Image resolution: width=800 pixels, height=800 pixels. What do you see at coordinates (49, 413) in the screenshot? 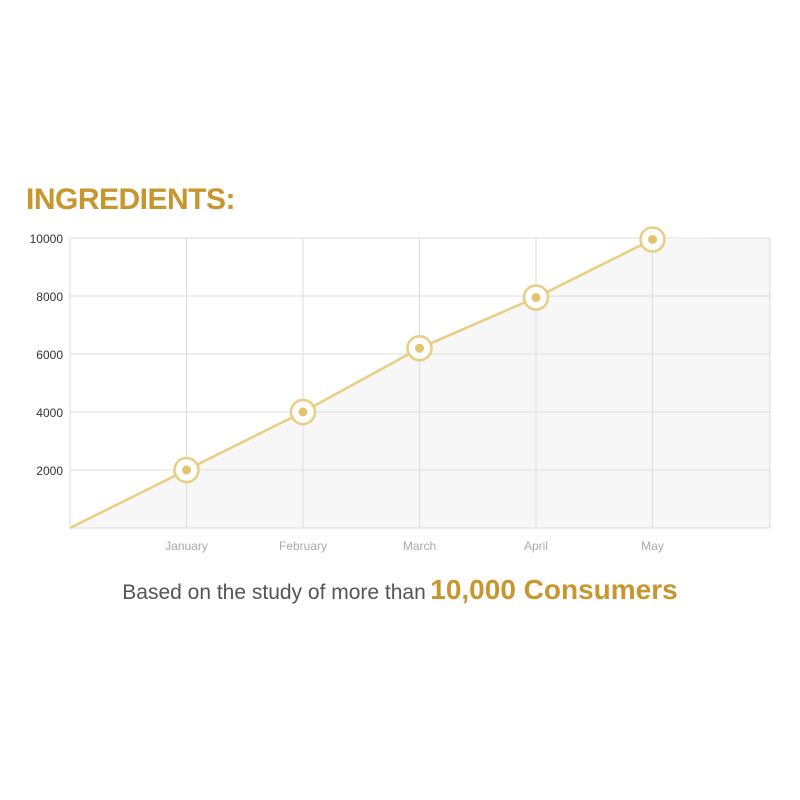
I see `y-tick-label: 4000` at bounding box center [49, 413].